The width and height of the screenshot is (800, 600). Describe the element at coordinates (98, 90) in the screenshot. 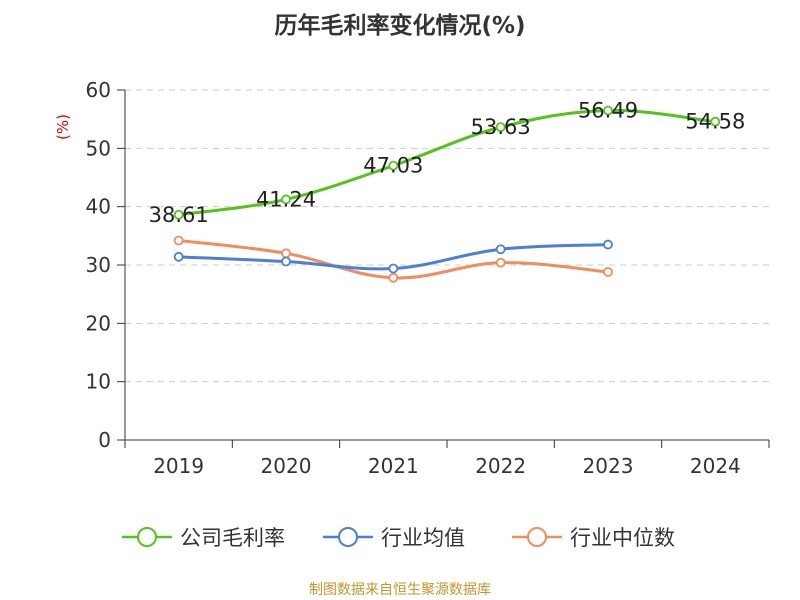

I see `y-tick-label: 60` at that location.